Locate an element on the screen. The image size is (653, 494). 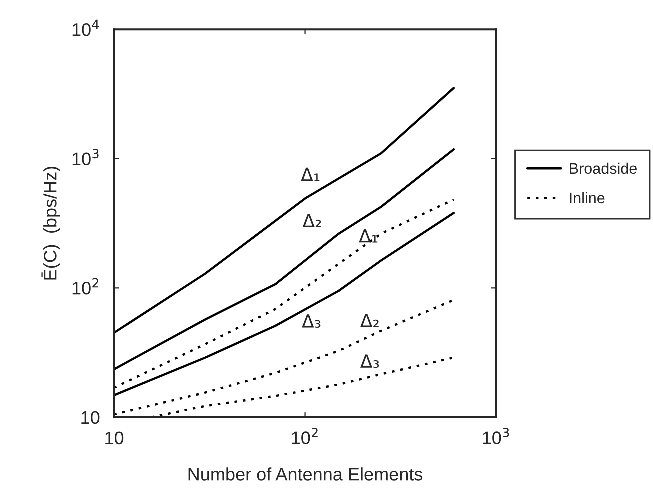
x-tick-label: 10$^{3}$ is located at coordinates (496, 436).